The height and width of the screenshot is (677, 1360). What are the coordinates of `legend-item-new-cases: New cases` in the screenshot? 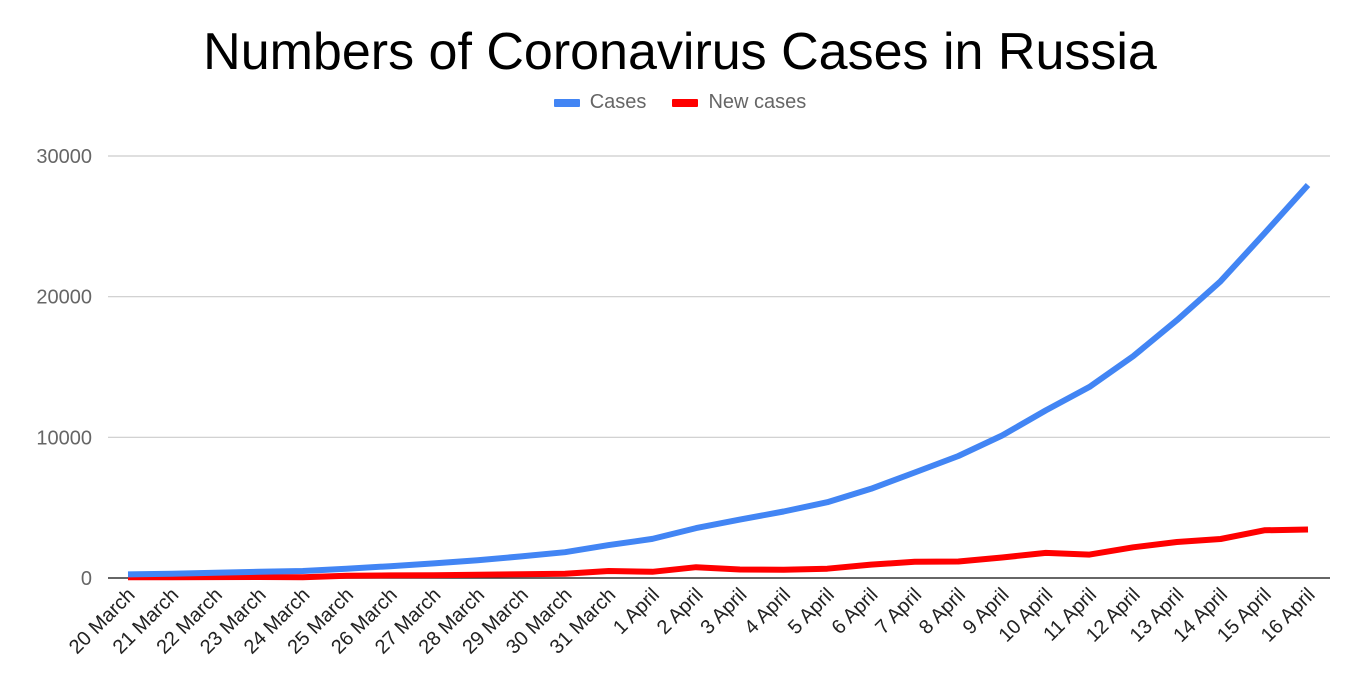 It's located at (739, 102).